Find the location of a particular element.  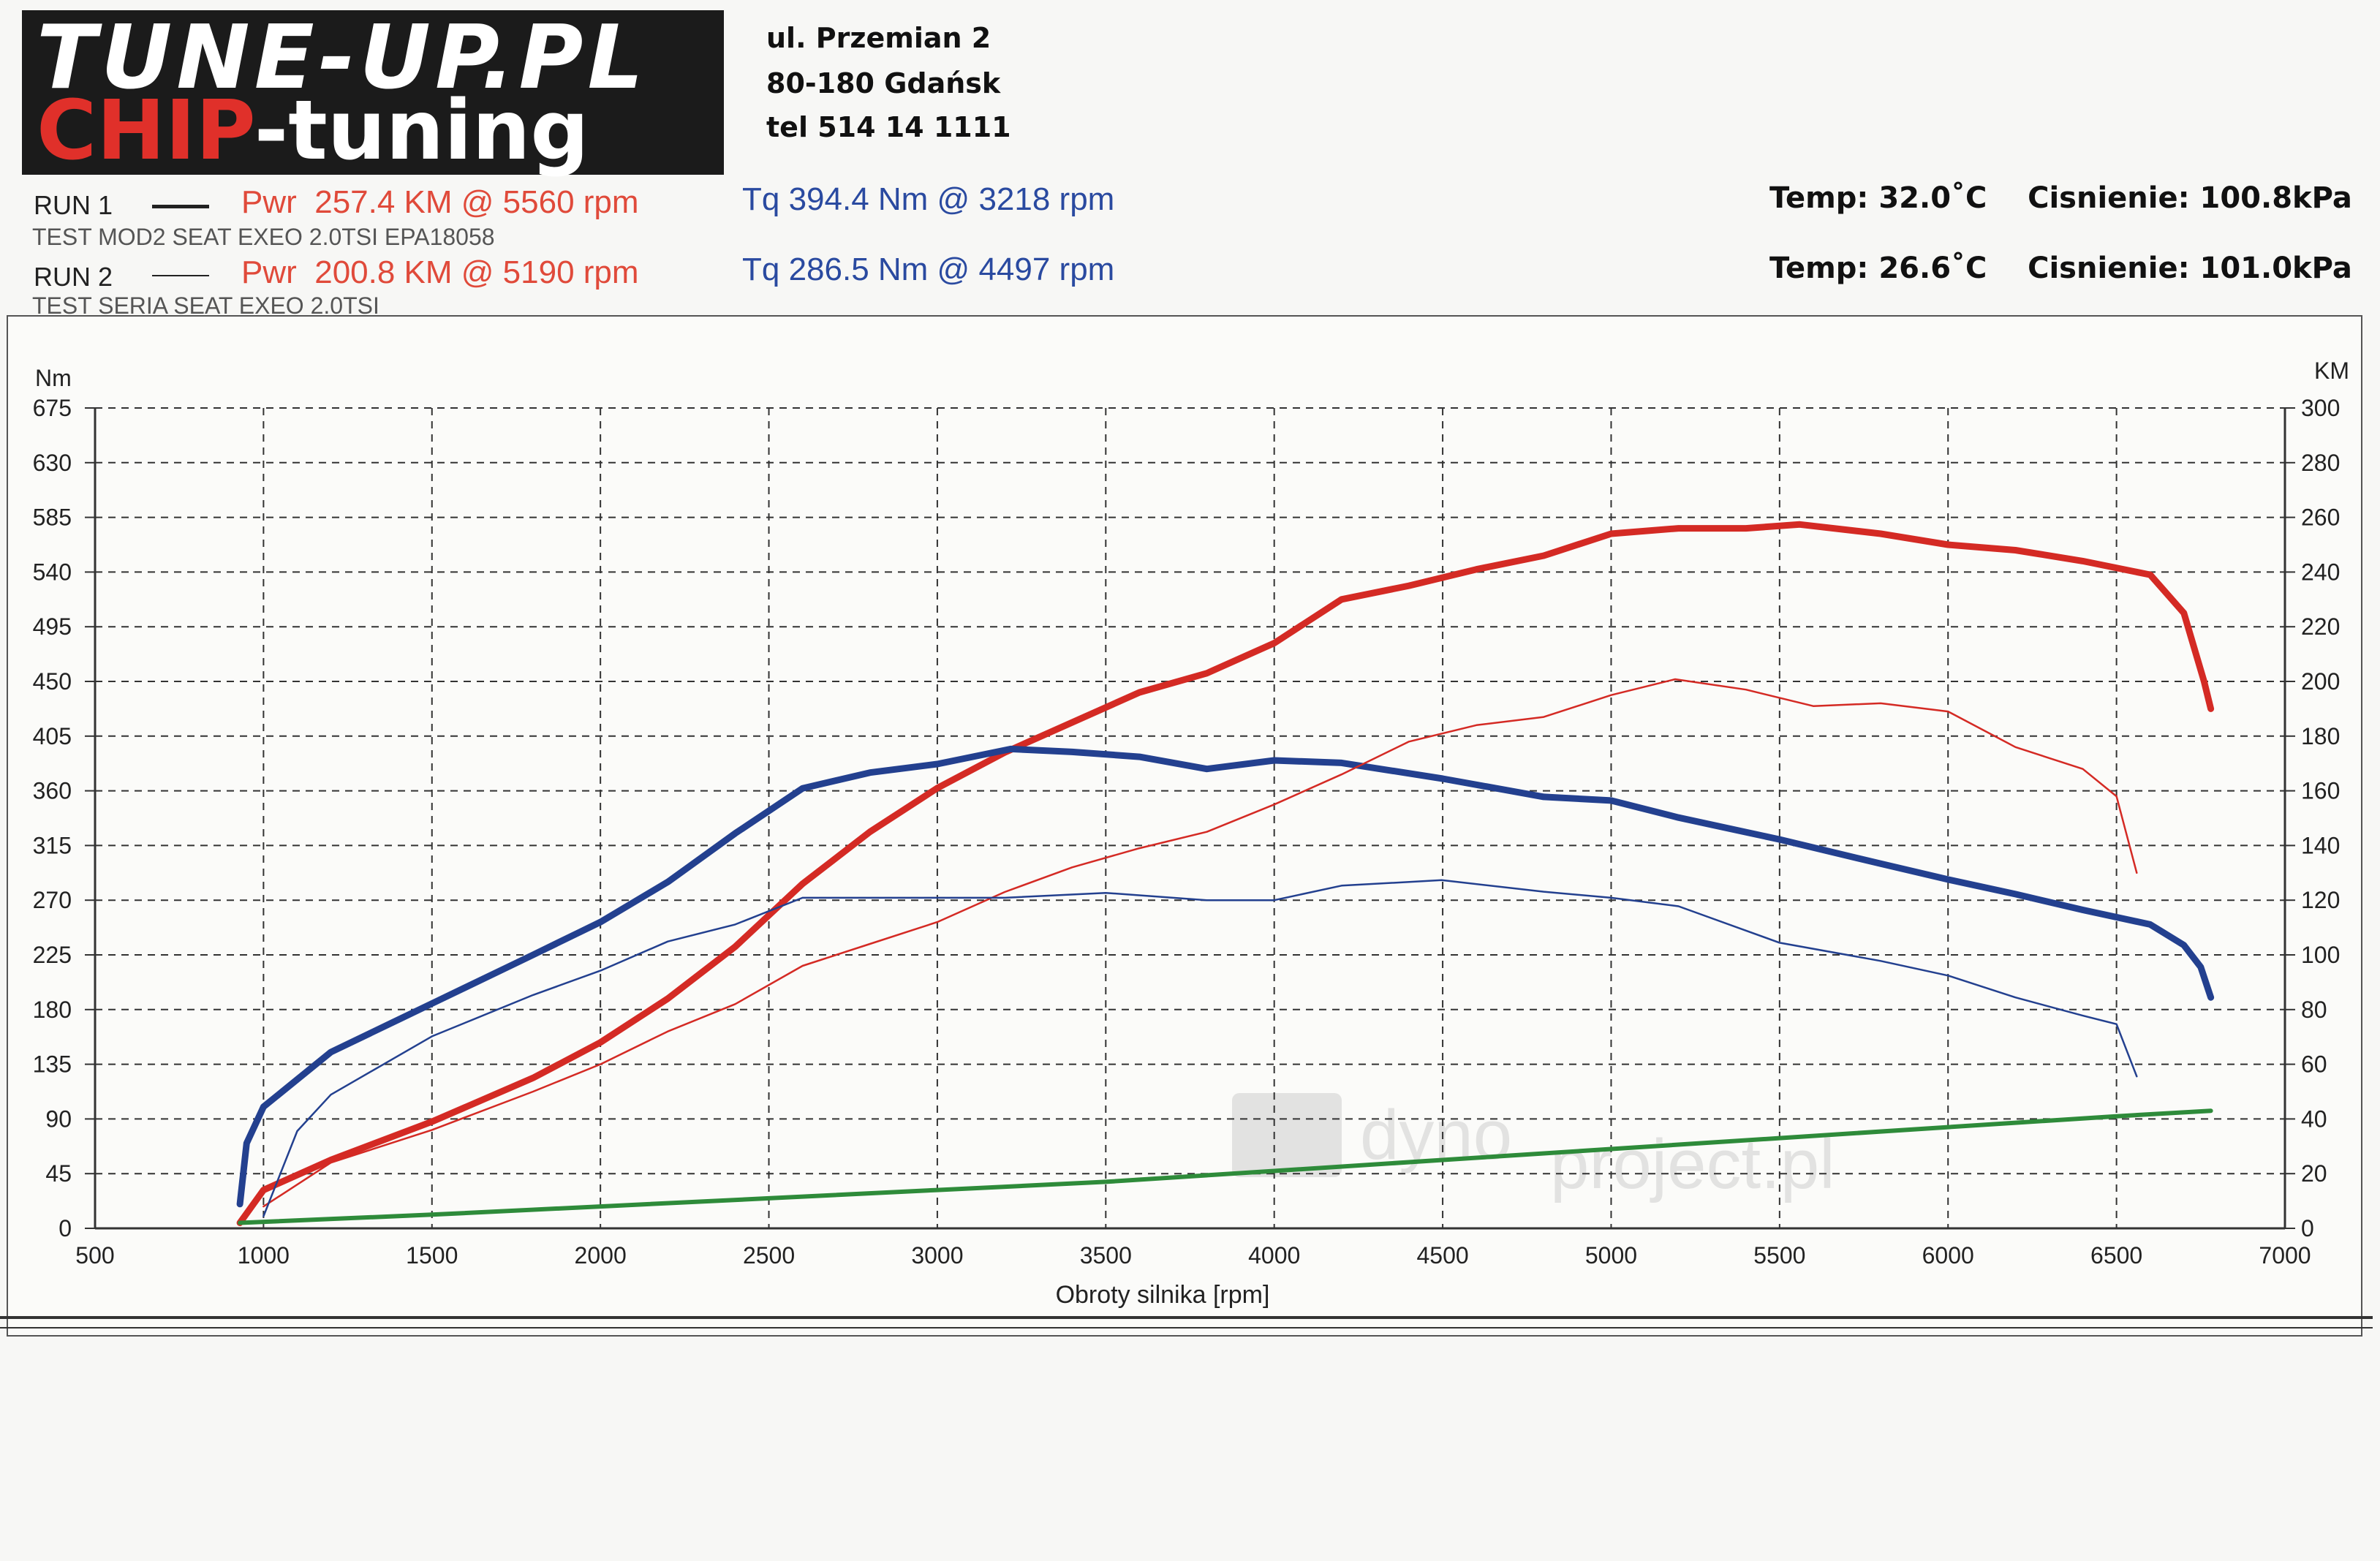

left-tick-label: 675 is located at coordinates (52, 408).